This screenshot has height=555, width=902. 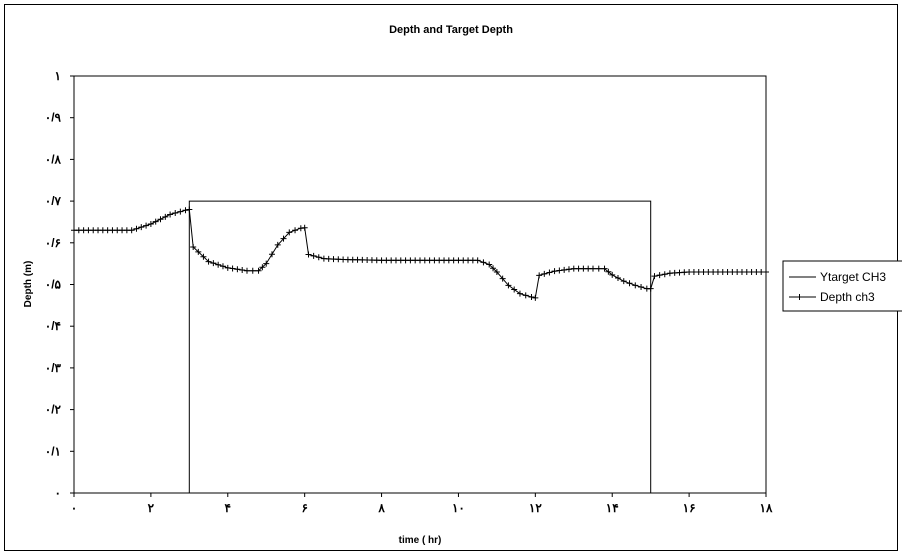 What do you see at coordinates (53, 243) in the screenshot?
I see `y-tick-label: ٠/۶` at bounding box center [53, 243].